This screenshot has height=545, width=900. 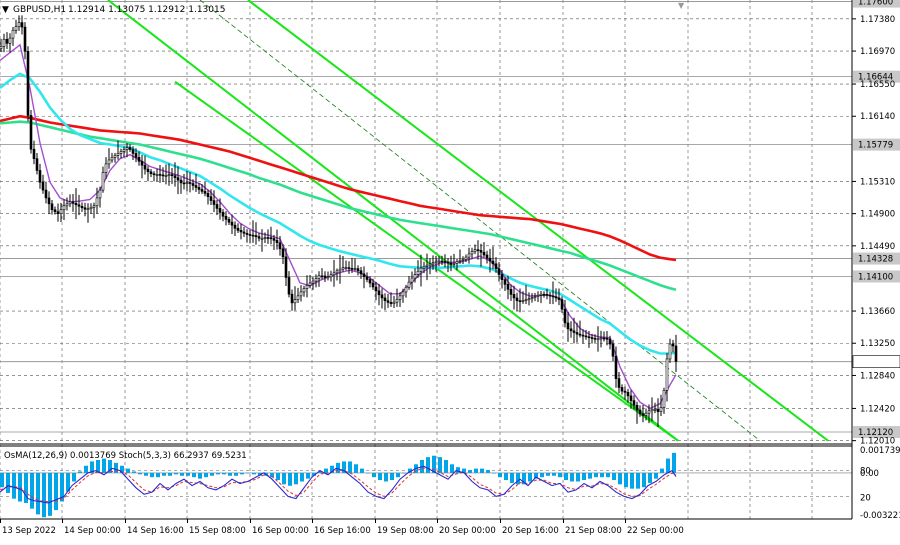 What do you see at coordinates (467, 531) in the screenshot?
I see `time-tick-label: 20 Sep 00:00` at bounding box center [467, 531].